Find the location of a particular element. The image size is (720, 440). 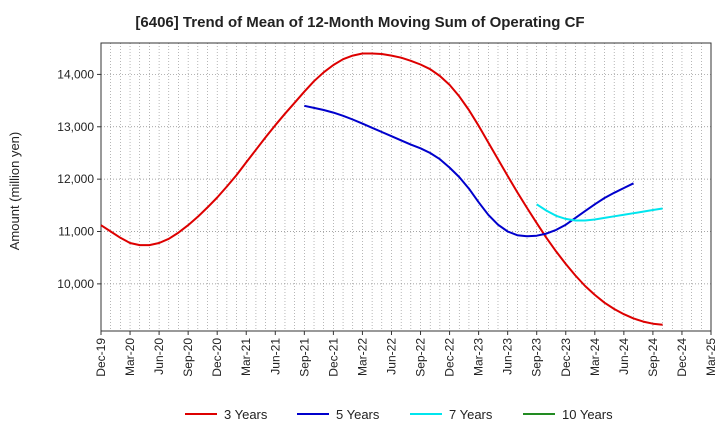

x-tick-label: Sep-24 is located at coordinates (653, 357).